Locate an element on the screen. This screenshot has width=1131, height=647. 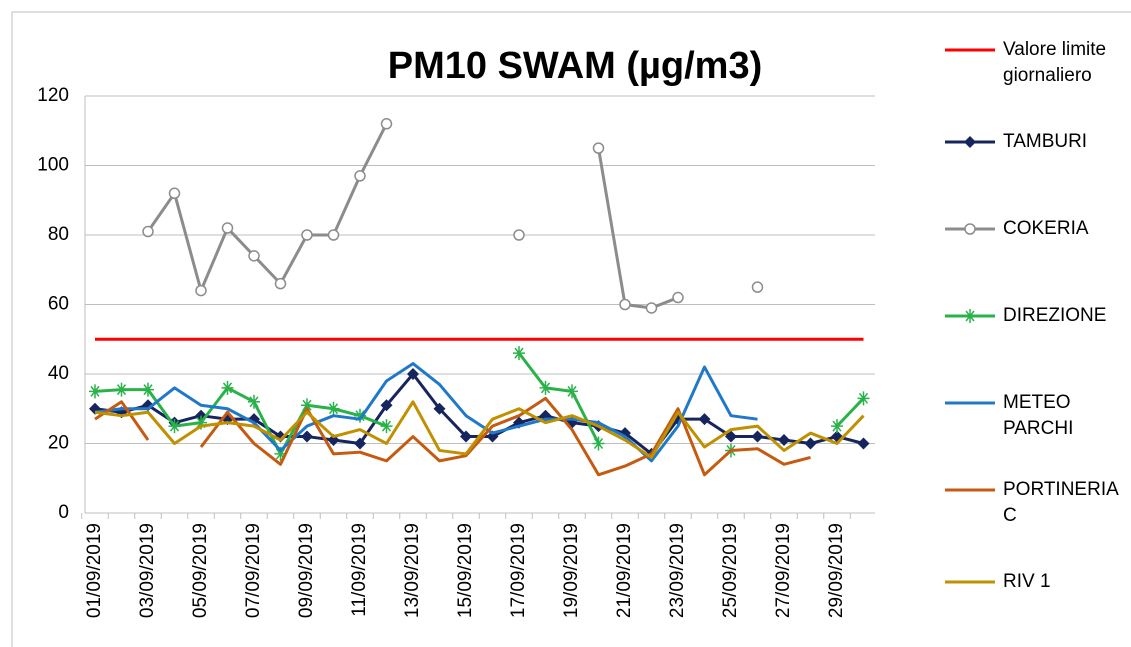
x-tick-label: 13/09/2019 is located at coordinates (412, 570).